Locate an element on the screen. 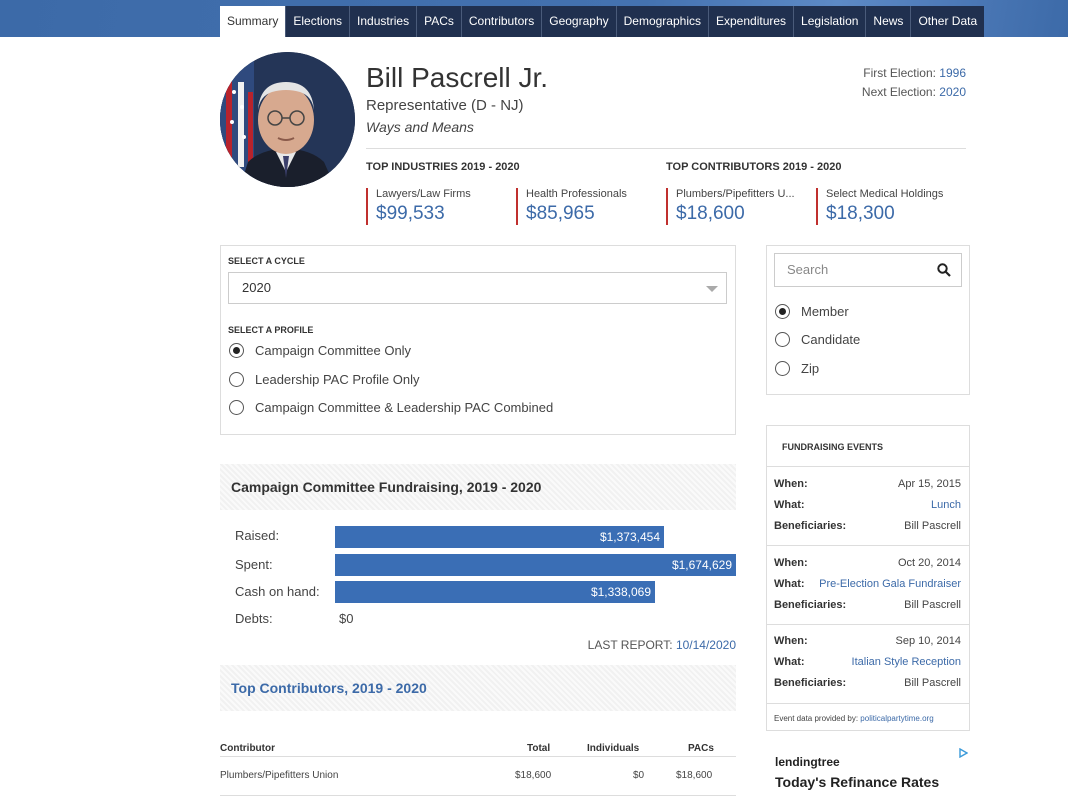 The image size is (1068, 797). contributor-stat-amount: $18,600 is located at coordinates (710, 213).